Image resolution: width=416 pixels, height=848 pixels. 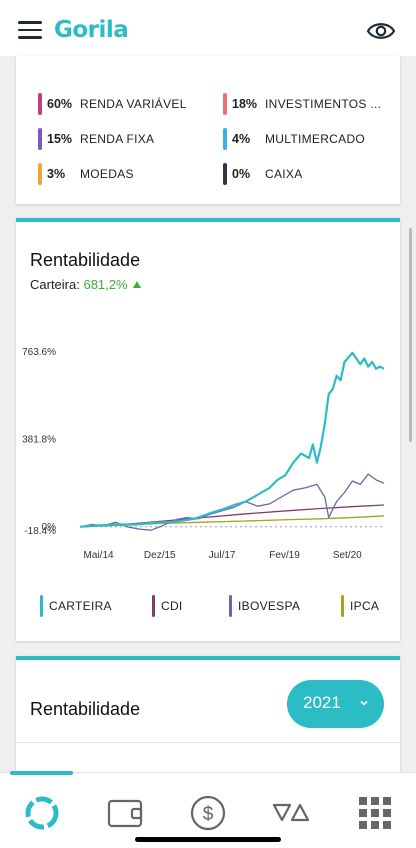 I want to click on x-tick-label: Mai/14, so click(x=99, y=555).